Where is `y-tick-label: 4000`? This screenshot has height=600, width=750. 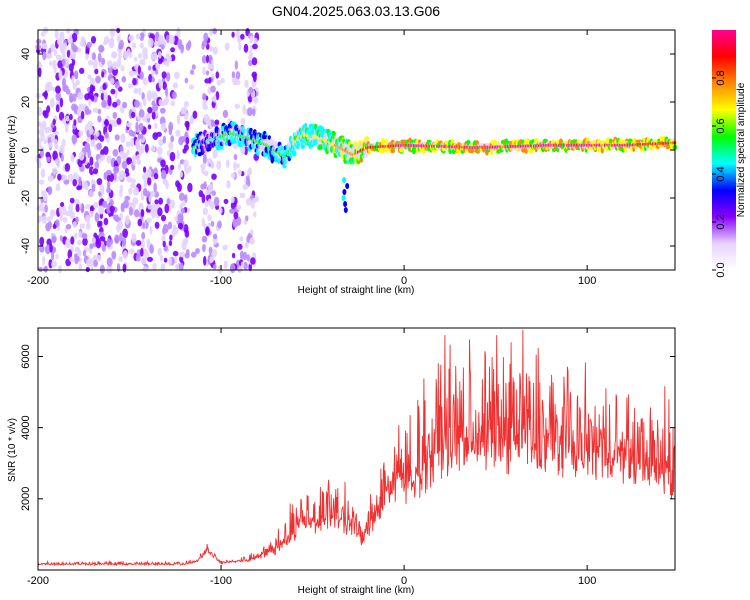
y-tick-label: 4000 is located at coordinates (26, 427).